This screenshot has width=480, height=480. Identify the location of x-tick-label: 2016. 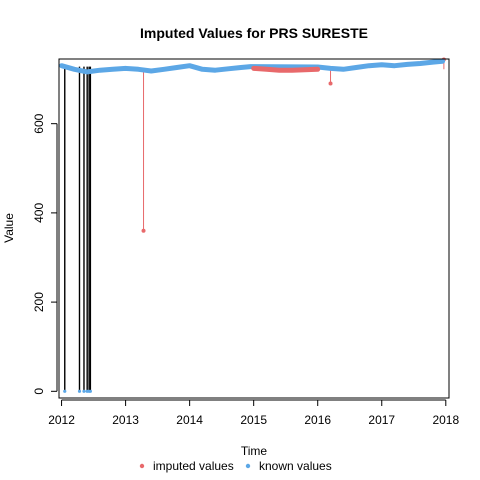
(317, 420).